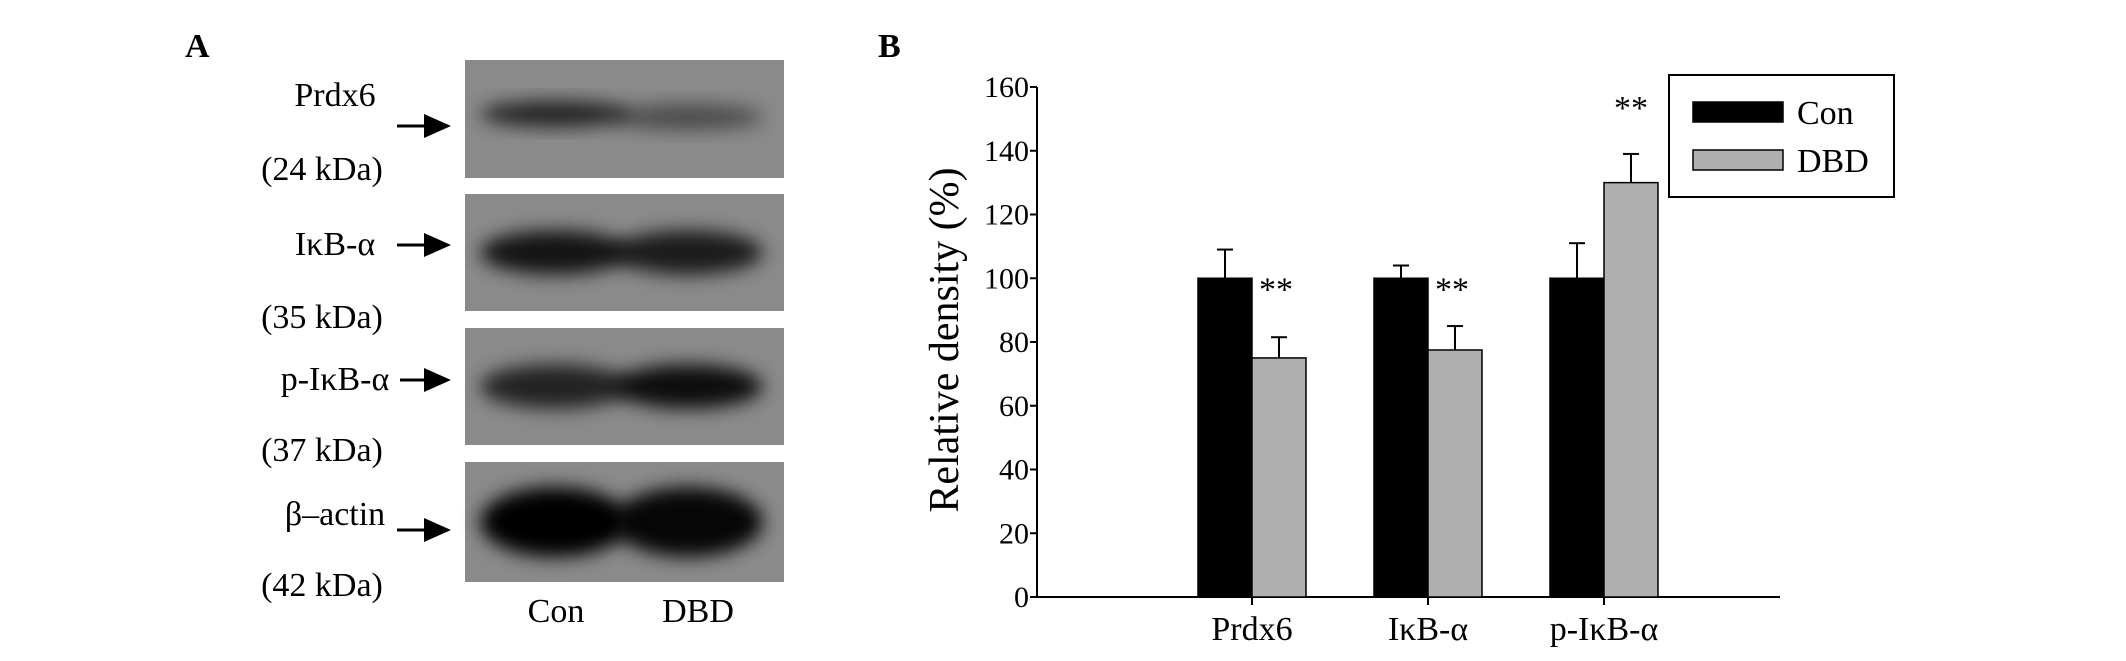  What do you see at coordinates (1738, 160) in the screenshot?
I see `legend-swatch-dbd` at bounding box center [1738, 160].